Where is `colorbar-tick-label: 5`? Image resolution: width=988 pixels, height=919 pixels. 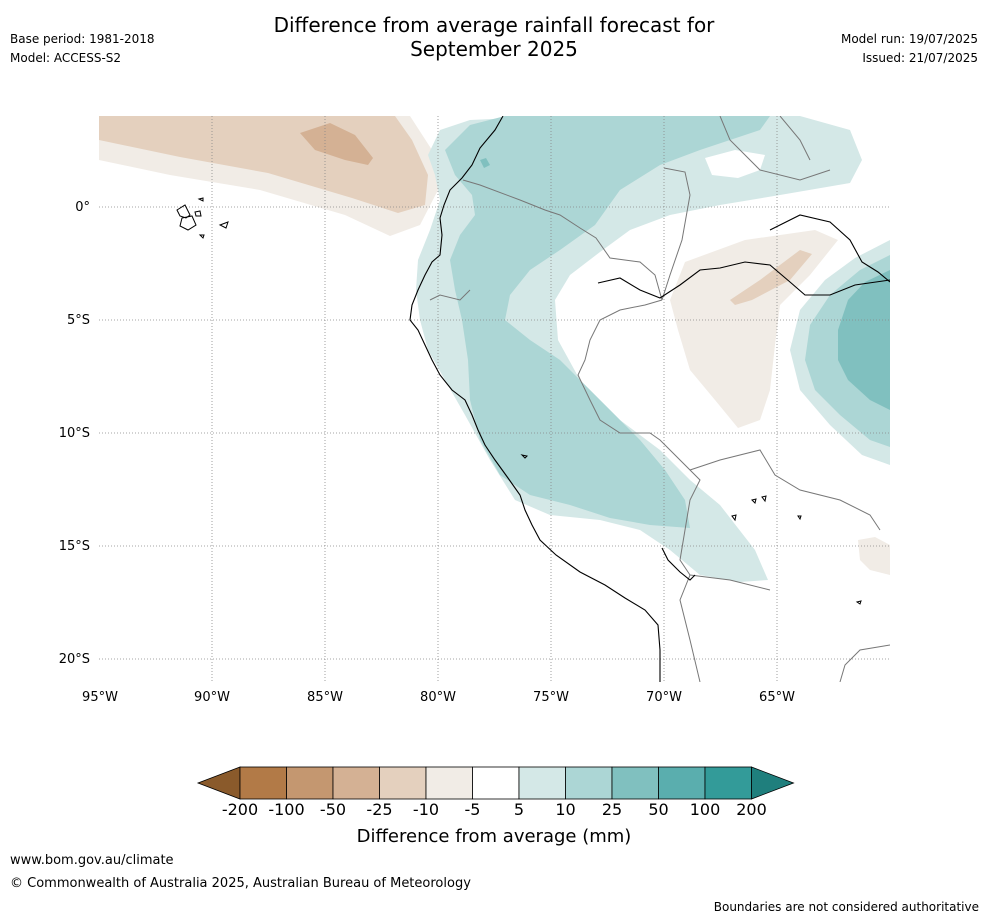 colorbar-tick-label: 5 is located at coordinates (519, 809).